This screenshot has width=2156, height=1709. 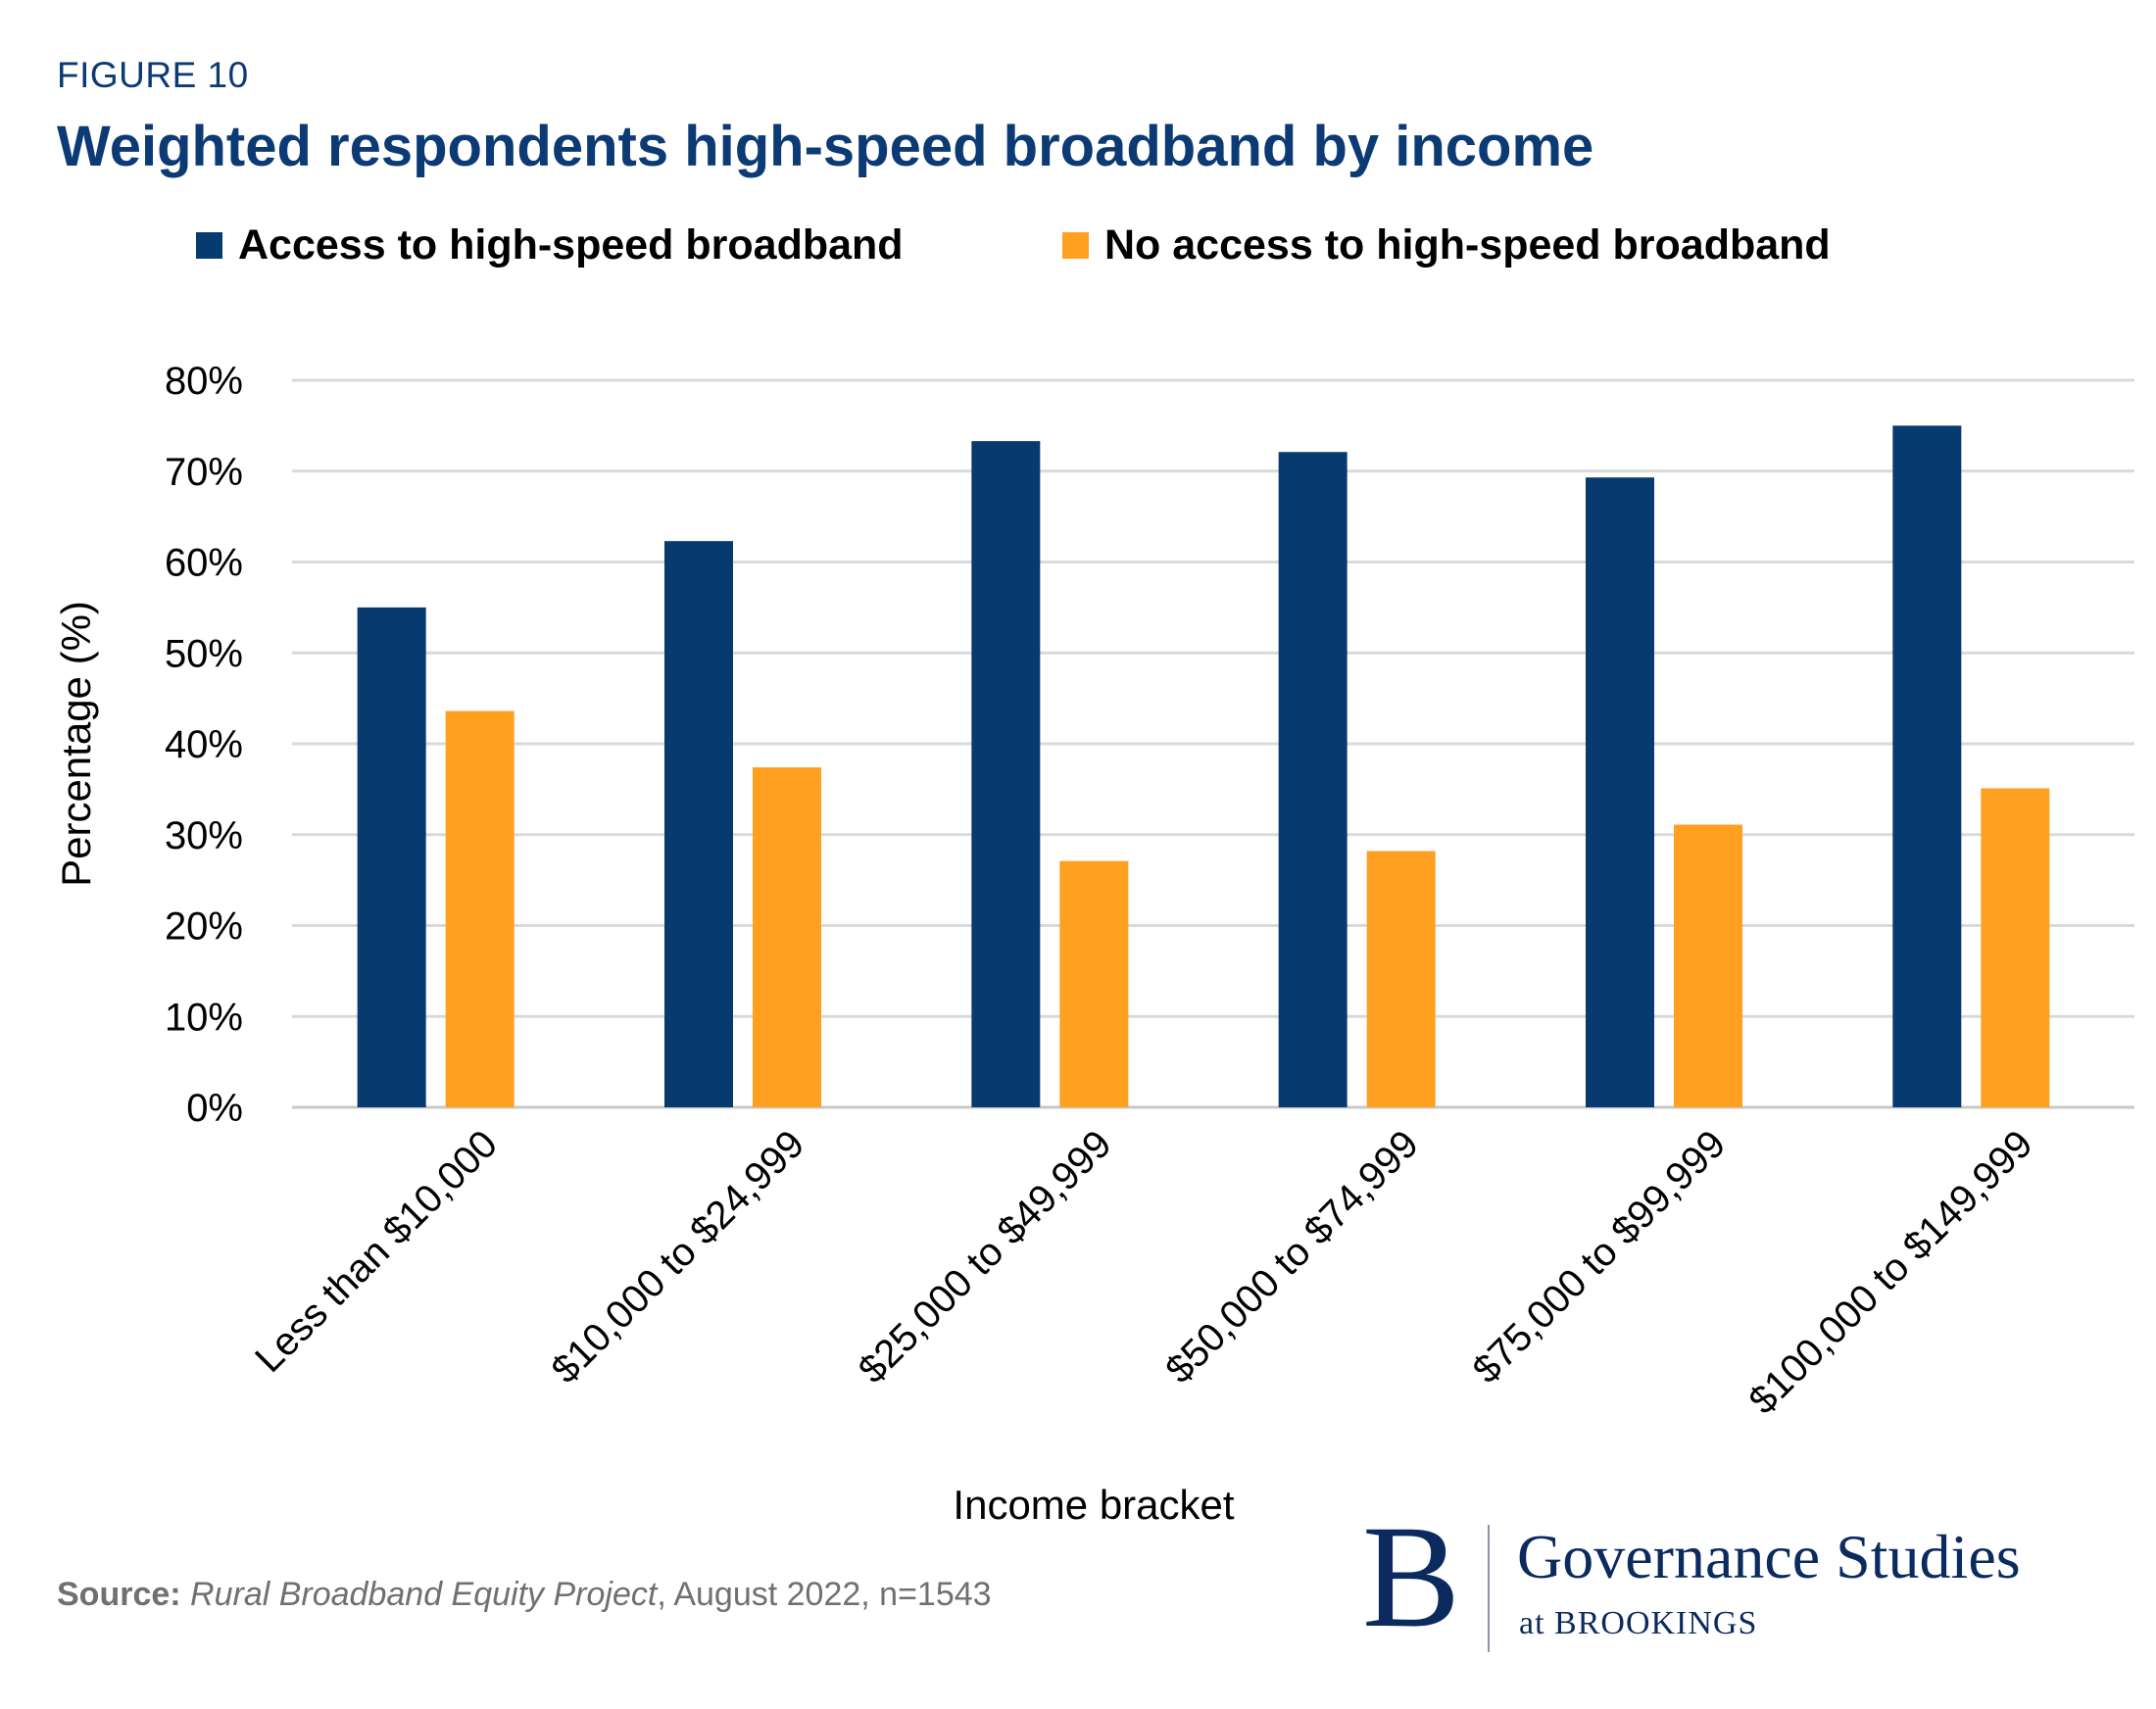 I want to click on legend-label-no-access: No access to high-speed broadband, so click(x=1467, y=245).